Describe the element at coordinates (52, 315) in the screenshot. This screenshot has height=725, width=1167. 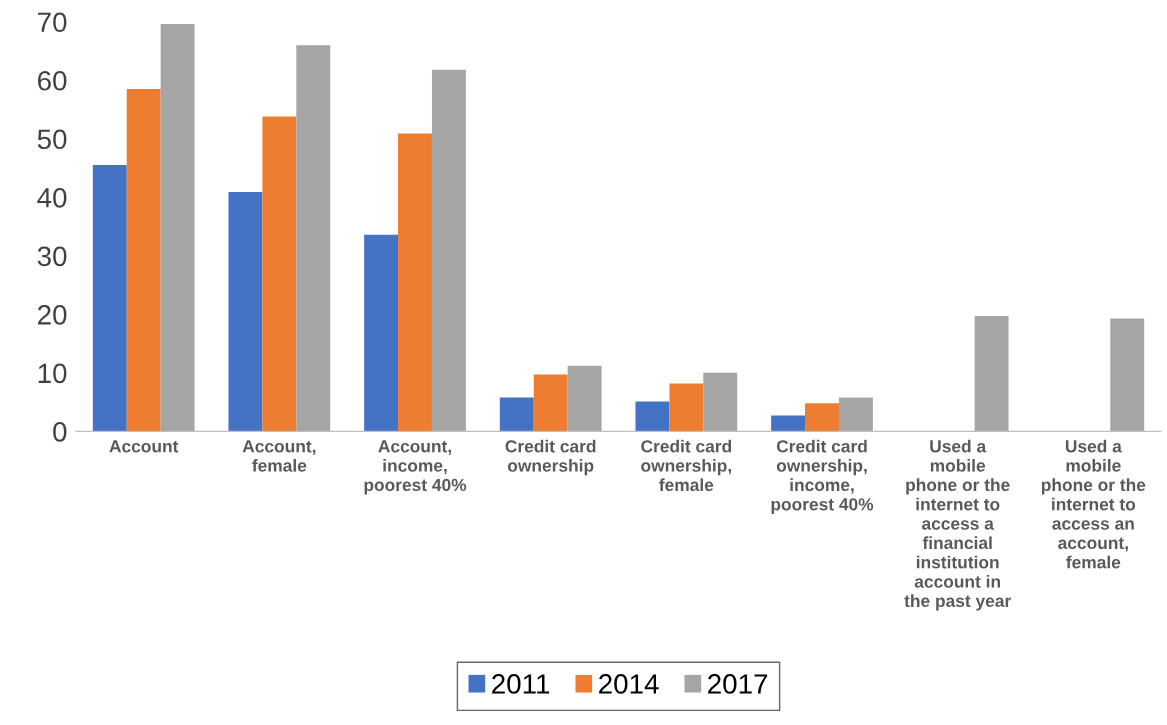
I see `y-tick-label: 20` at that location.